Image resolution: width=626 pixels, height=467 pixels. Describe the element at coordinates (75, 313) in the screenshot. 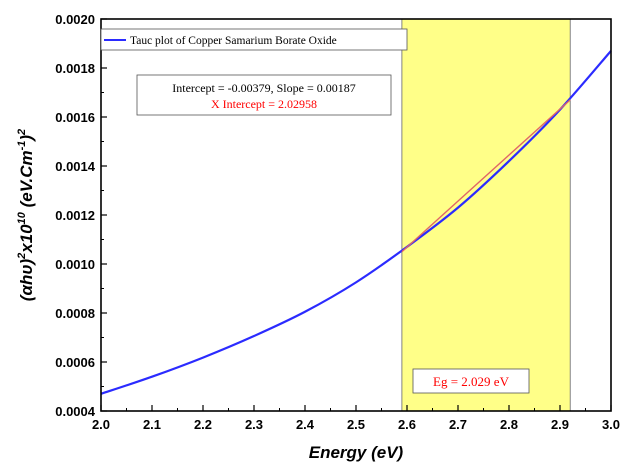

I see `y-tick-label: 0.0008` at that location.